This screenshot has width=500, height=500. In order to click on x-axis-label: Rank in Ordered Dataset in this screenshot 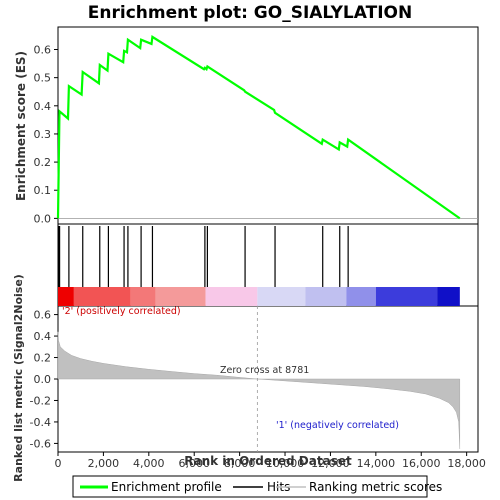, I will do `click(268, 461)`.